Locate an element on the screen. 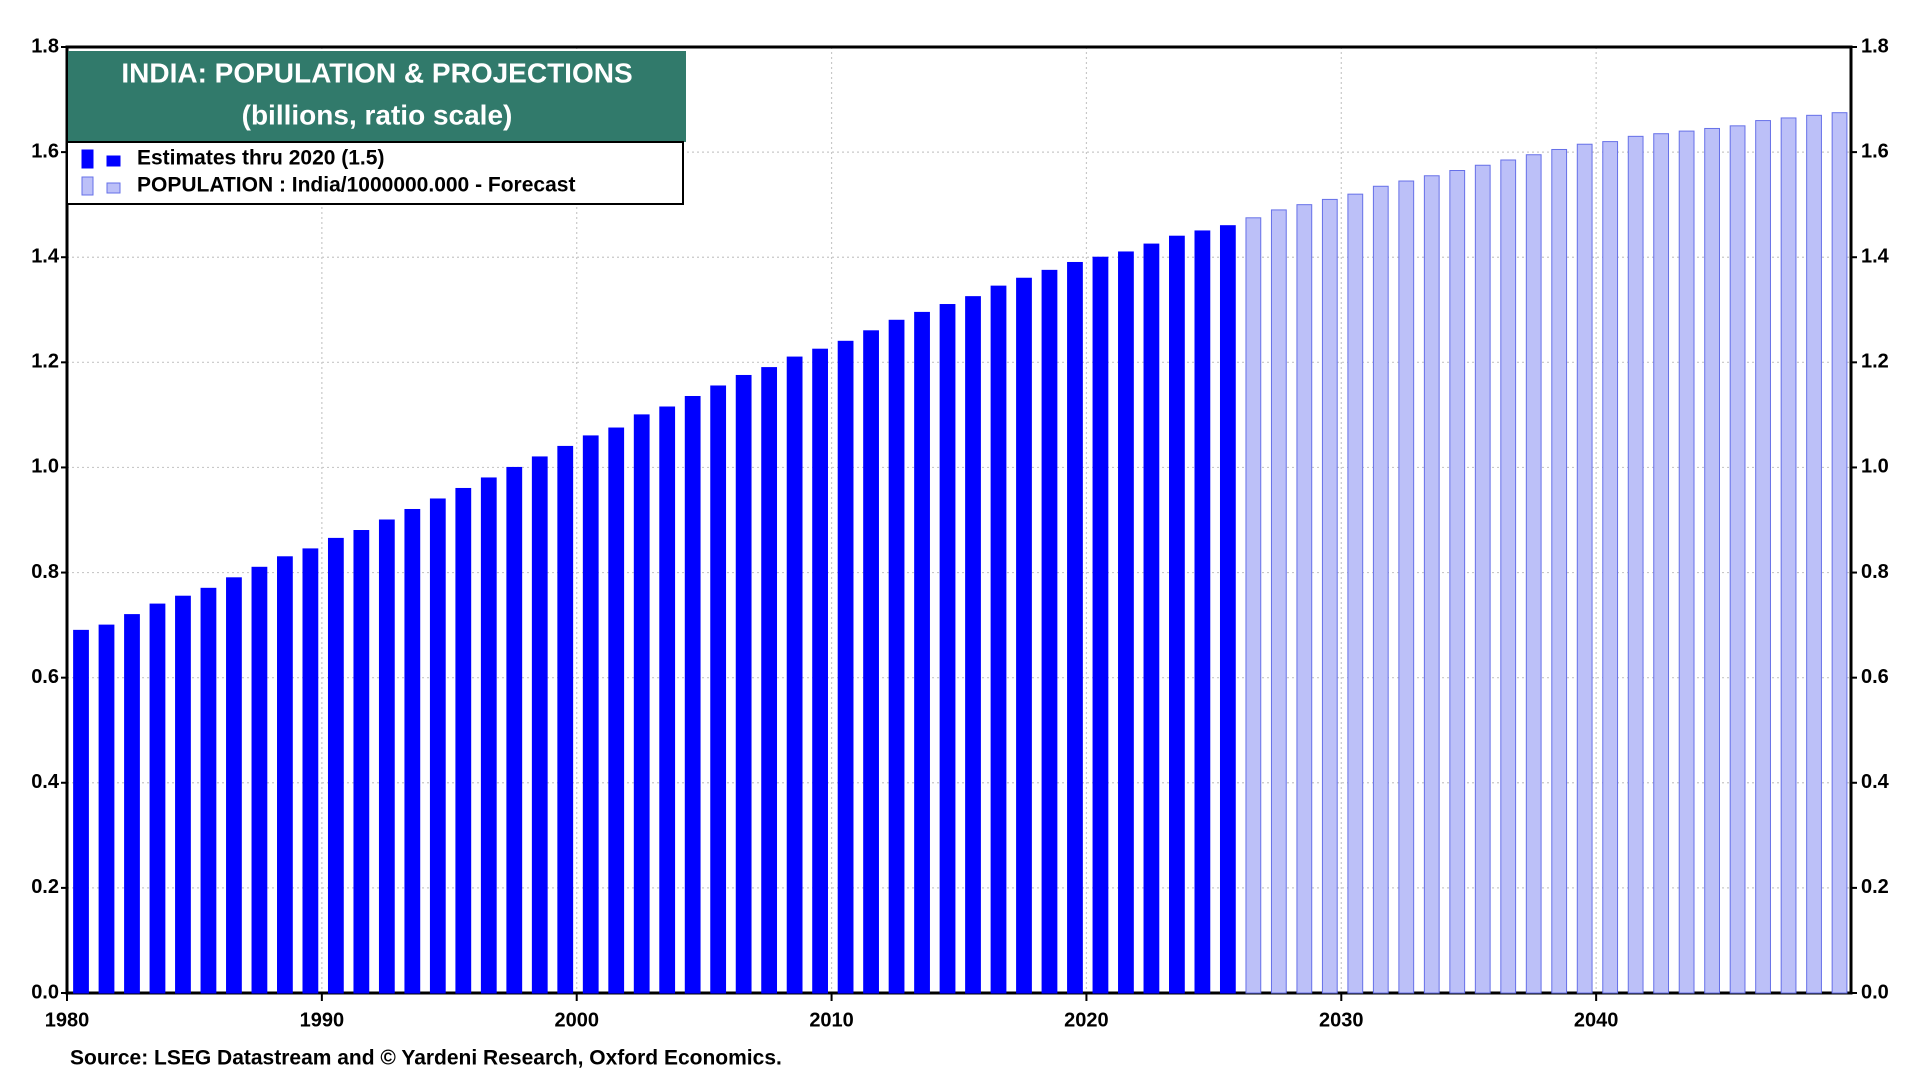 The width and height of the screenshot is (1920, 1080). title-box is located at coordinates (377, 96).